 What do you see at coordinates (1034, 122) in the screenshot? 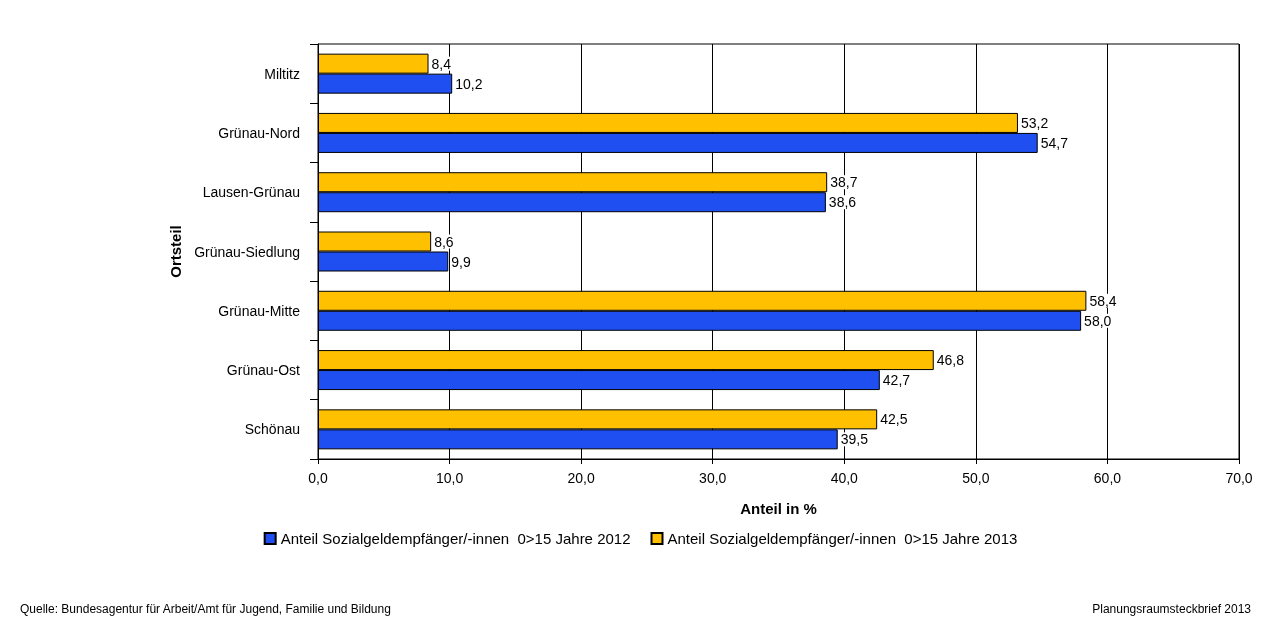
I see `data-label: 53,2` at bounding box center [1034, 122].